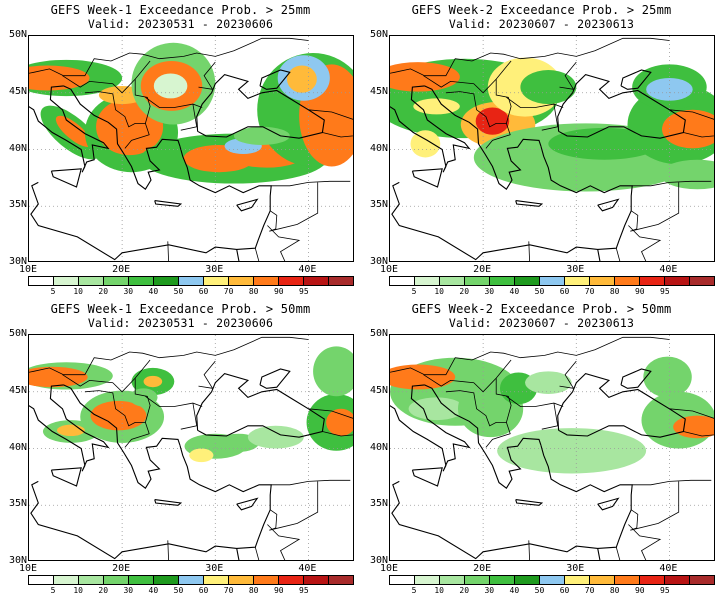 The height and width of the screenshot is (598, 722). What do you see at coordinates (180, 24) in the screenshot?
I see `panel-valid-dates: Valid: 20230531 - 20230606` at bounding box center [180, 24].